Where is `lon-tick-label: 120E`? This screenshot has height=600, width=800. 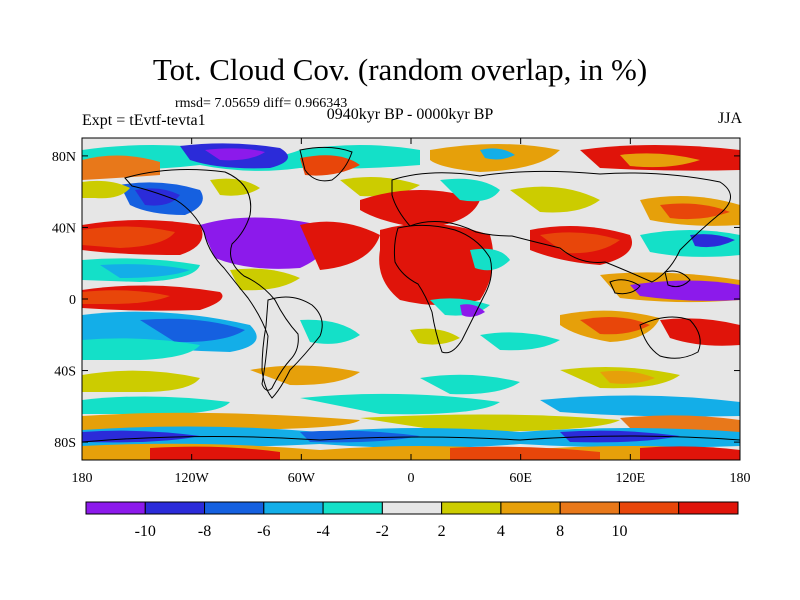 lon-tick-label: 120E is located at coordinates (631, 478).